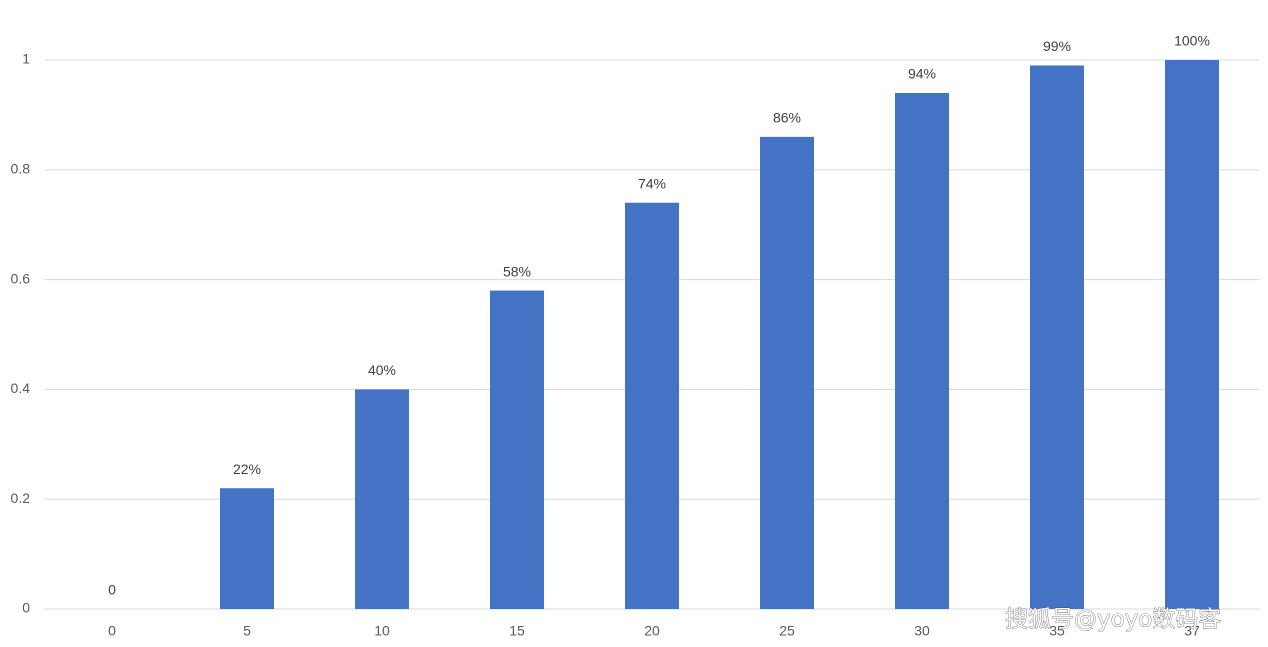  I want to click on x-tick-label: 25, so click(787, 631).